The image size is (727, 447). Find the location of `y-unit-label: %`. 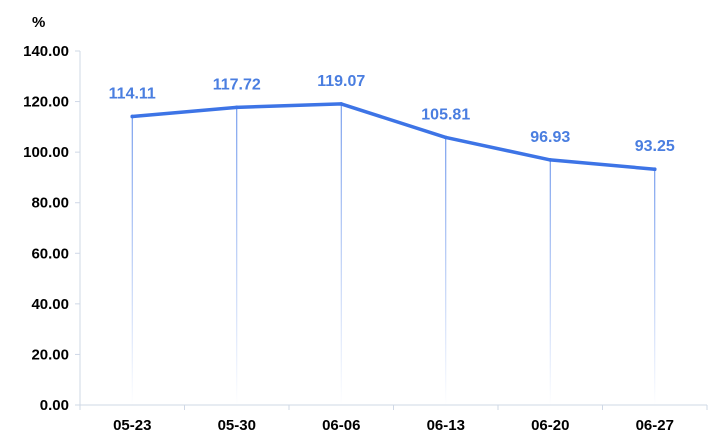

y-unit-label: % is located at coordinates (38, 22).